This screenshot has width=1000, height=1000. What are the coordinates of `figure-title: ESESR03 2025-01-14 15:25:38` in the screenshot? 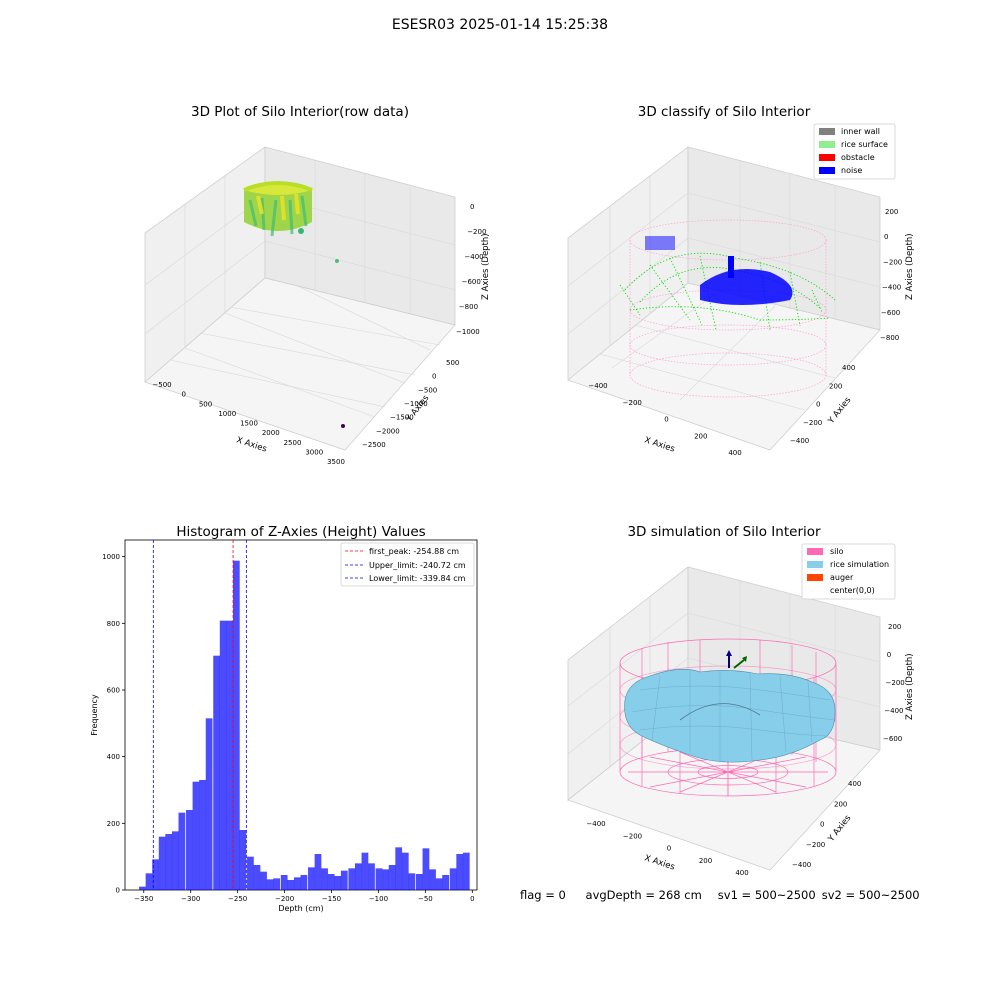 It's located at (500, 25).